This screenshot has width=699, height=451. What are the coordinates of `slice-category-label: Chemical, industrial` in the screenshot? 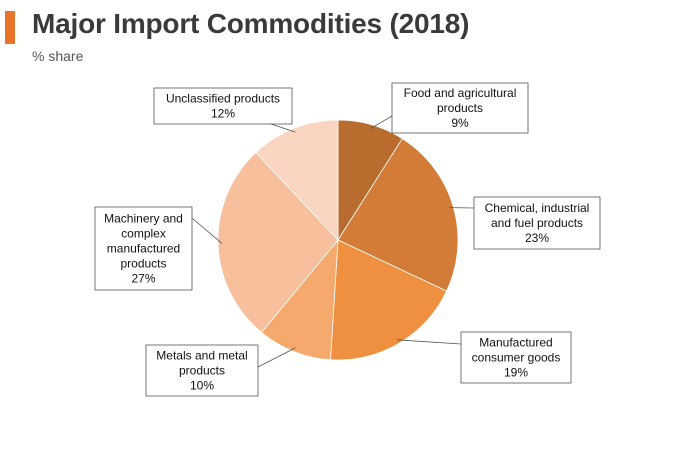 It's located at (537, 208).